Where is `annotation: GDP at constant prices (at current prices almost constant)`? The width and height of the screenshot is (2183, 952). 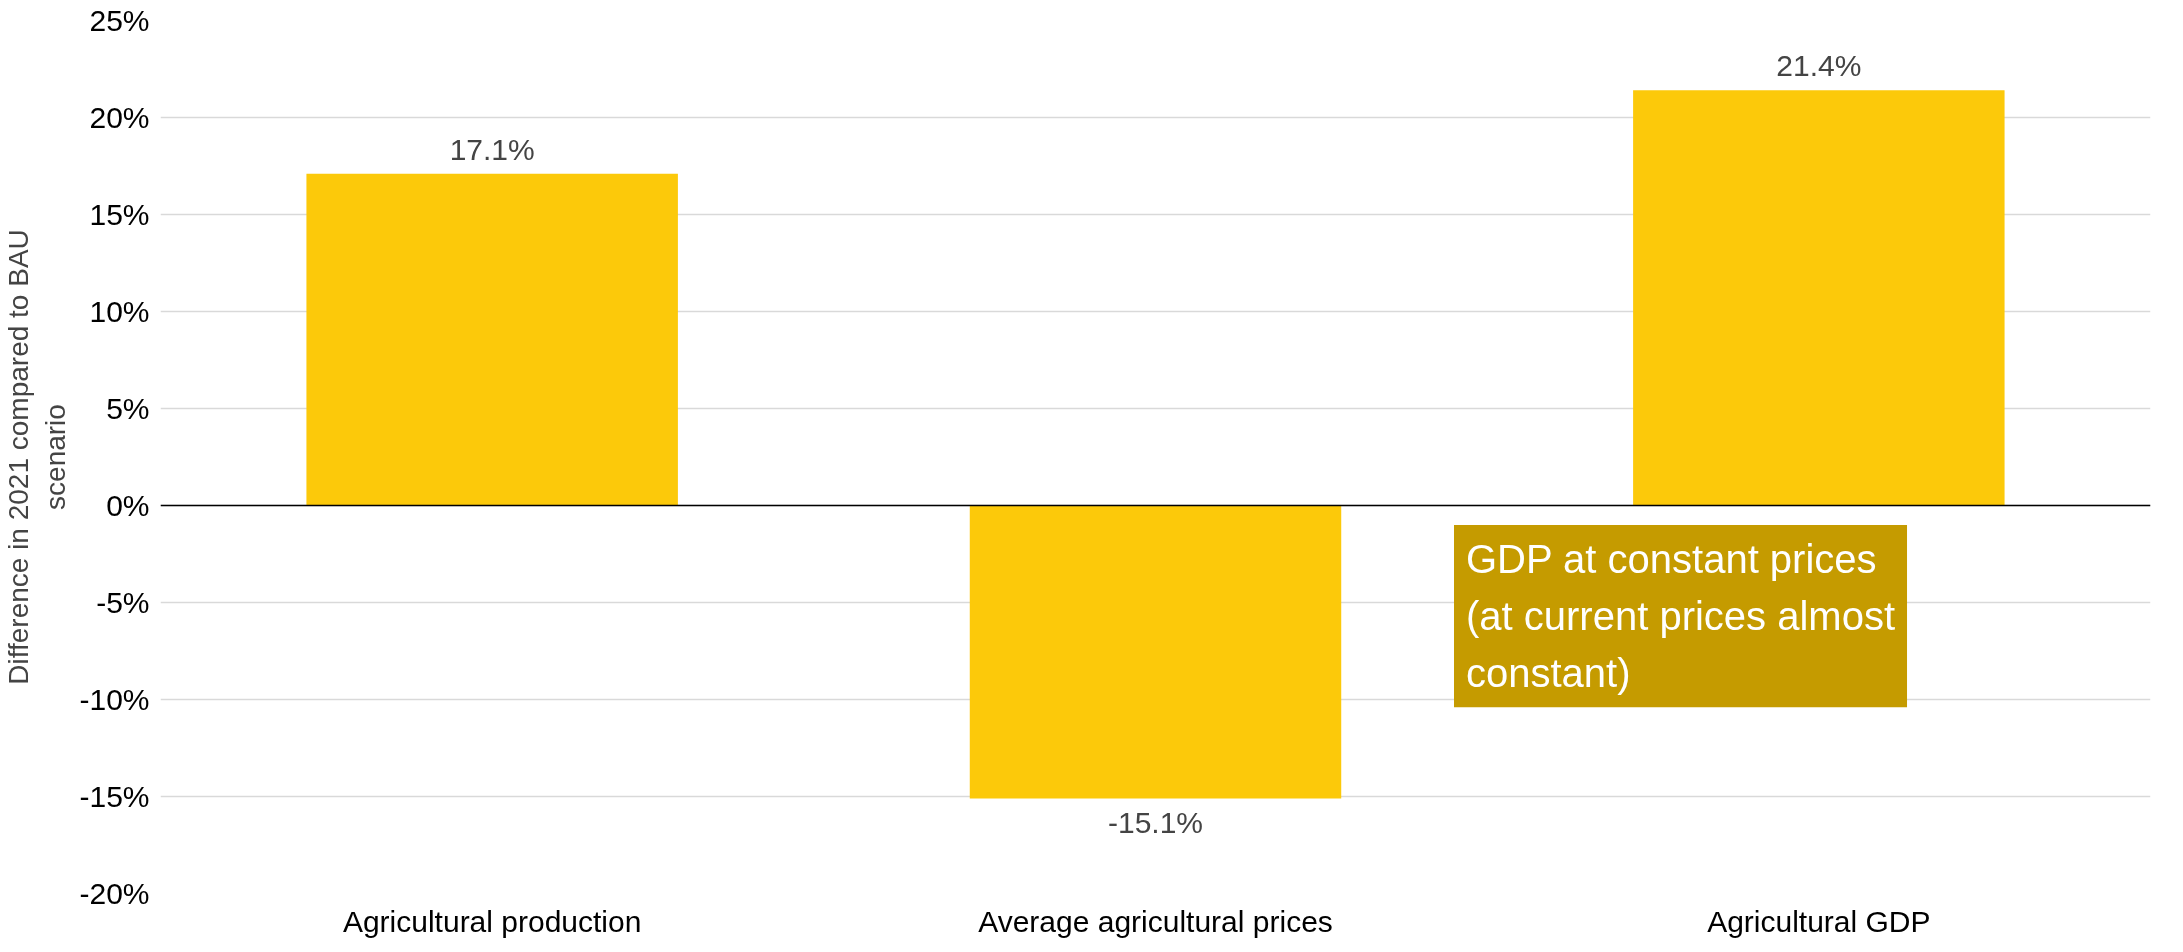 annotation: GDP at constant prices (at current prices almost constant) is located at coordinates (1681, 616).